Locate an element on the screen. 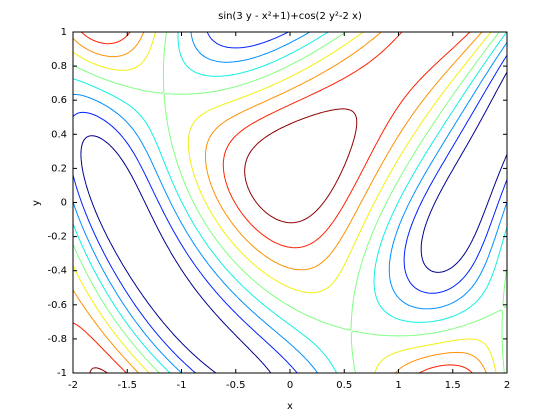 This screenshot has width=560, height=420. x-tick-label: -2 is located at coordinates (73, 385).